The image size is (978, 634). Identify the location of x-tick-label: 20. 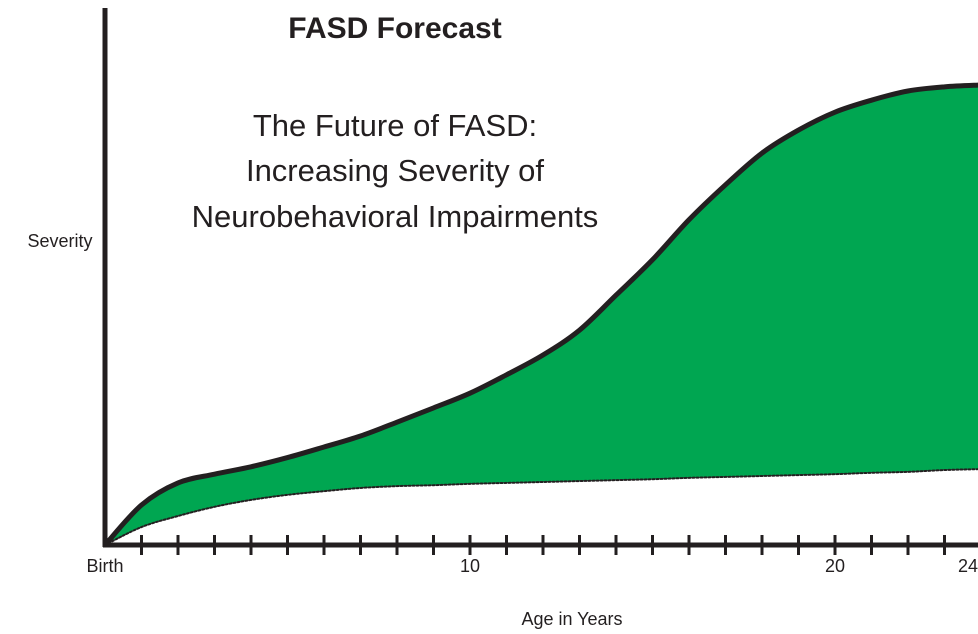
(835, 566).